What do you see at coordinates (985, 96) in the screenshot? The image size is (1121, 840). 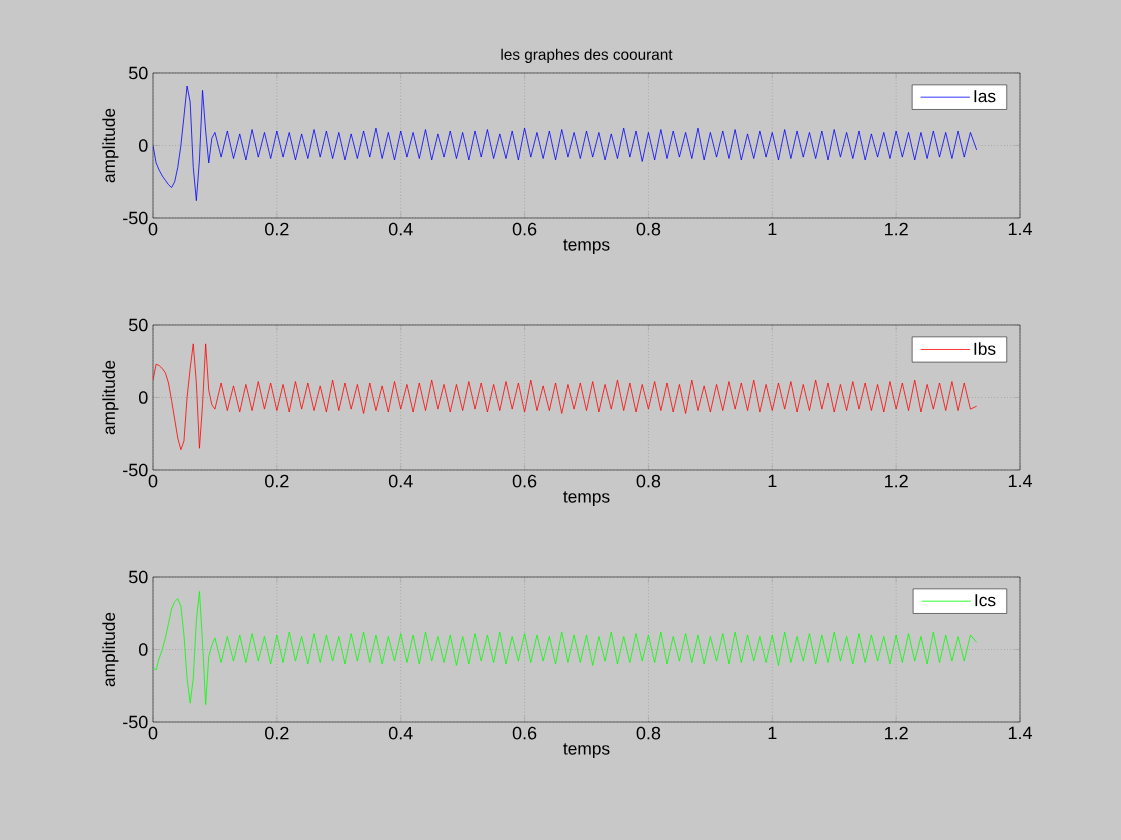 I see `legend-label: Ias` at bounding box center [985, 96].